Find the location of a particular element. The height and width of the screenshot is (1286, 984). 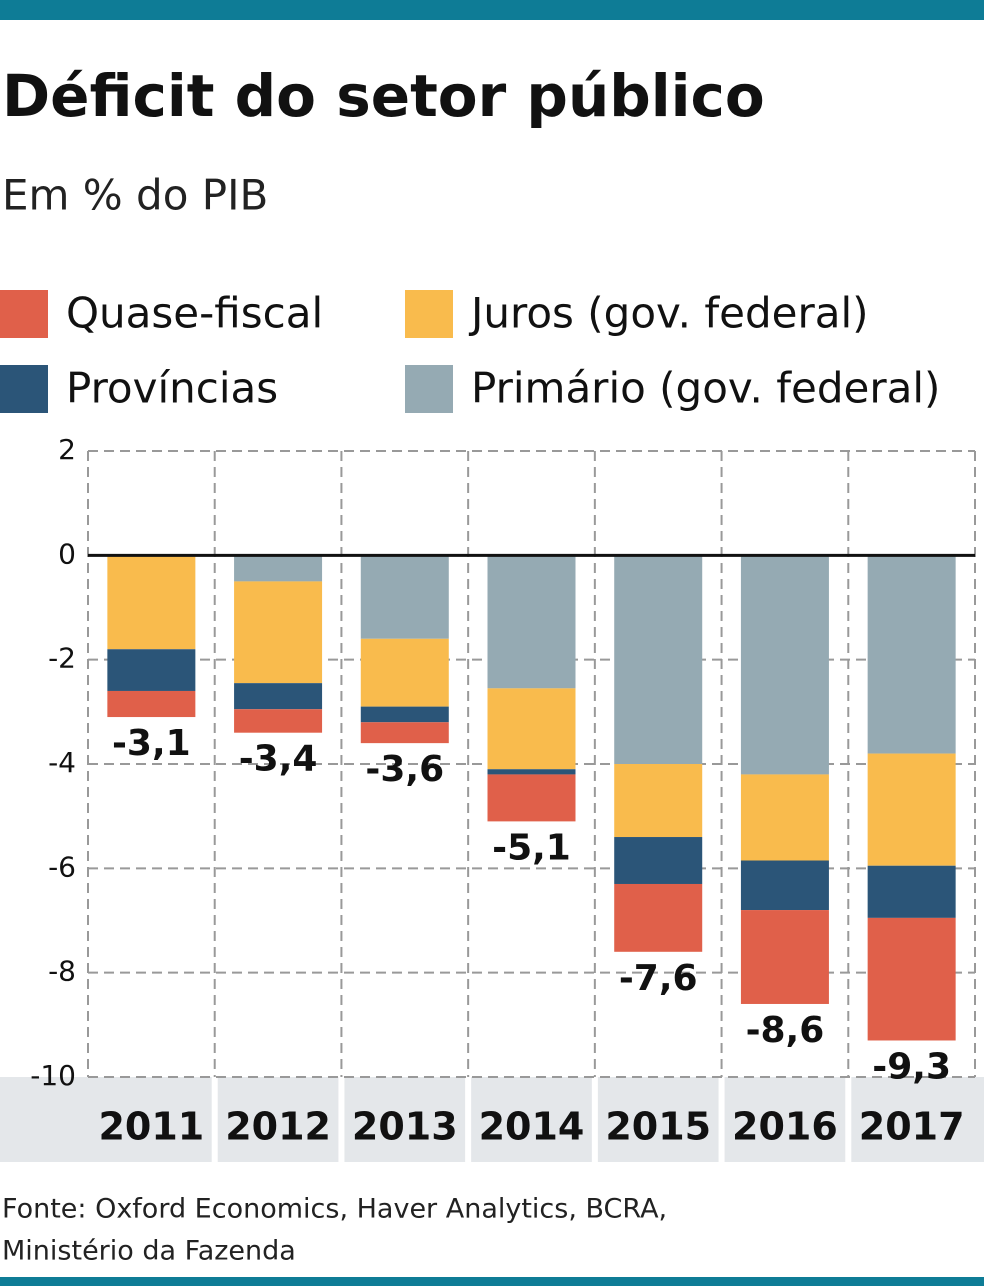

x-tick-label: 2017 is located at coordinates (912, 1127).